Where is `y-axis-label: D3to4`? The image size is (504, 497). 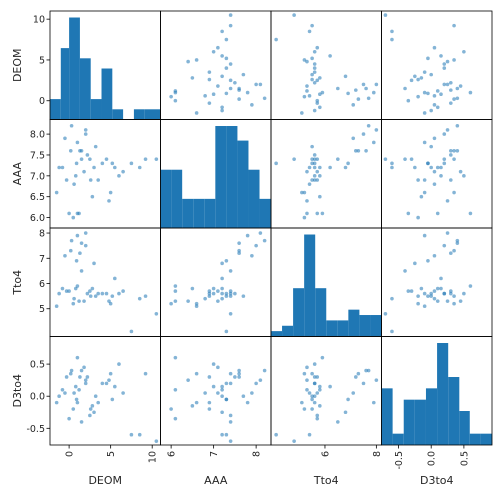
y-axis-label: D3to4 is located at coordinates (17, 391).